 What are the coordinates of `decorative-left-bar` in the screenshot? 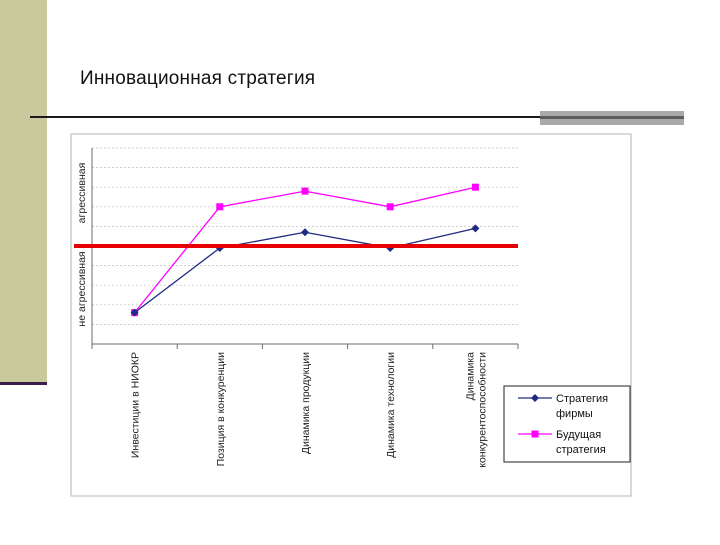 It's located at (23, 192).